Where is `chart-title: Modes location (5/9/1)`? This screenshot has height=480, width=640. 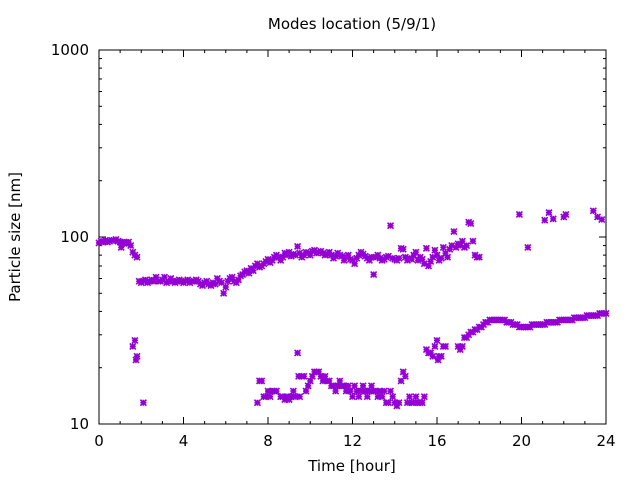
chart-title: Modes location (5/9/1) is located at coordinates (352, 24).